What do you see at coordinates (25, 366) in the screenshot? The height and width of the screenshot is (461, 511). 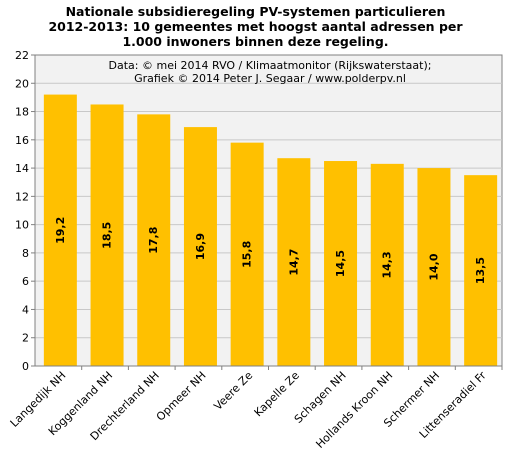 I see `y-tick-label: 0` at bounding box center [25, 366].